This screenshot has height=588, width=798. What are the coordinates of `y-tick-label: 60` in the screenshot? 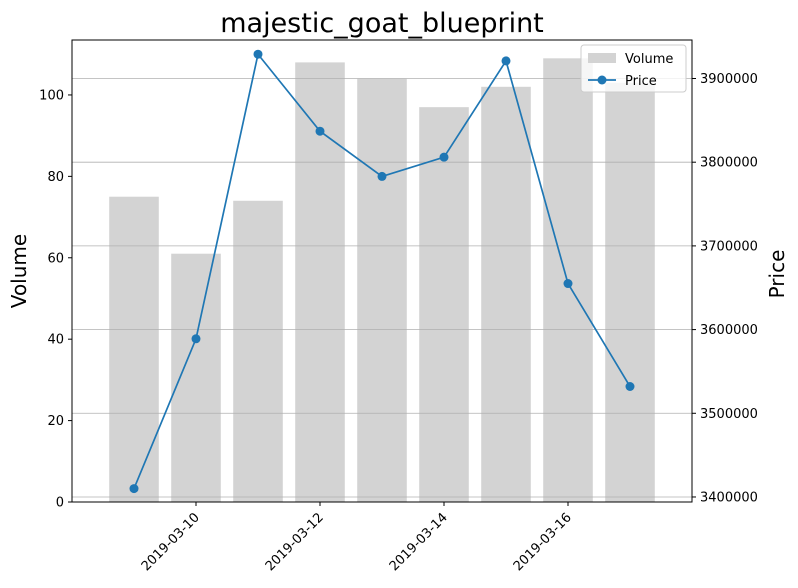 It's located at (55, 258).